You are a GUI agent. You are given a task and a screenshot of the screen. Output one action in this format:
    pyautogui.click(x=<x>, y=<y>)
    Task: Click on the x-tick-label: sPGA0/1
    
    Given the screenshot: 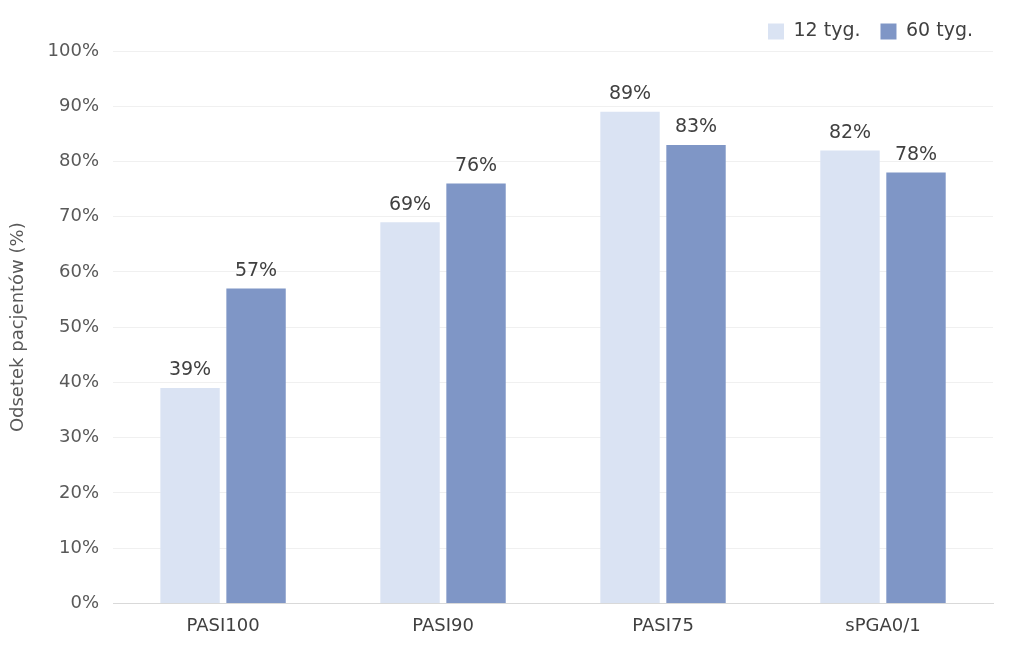 What is the action you would take?
    pyautogui.click(x=883, y=624)
    